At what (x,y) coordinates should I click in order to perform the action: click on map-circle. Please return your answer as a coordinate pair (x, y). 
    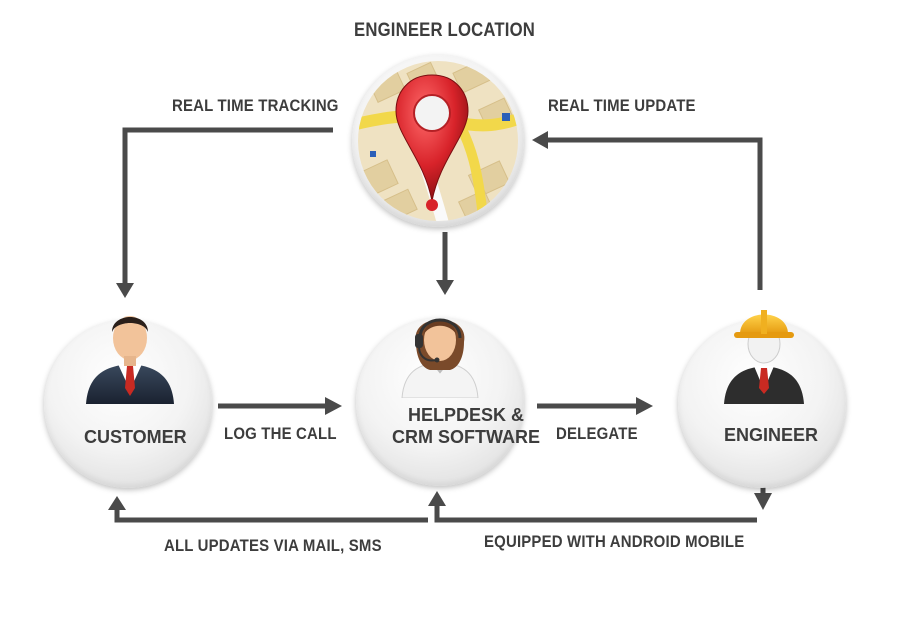
    Looking at the image, I should click on (438, 141).